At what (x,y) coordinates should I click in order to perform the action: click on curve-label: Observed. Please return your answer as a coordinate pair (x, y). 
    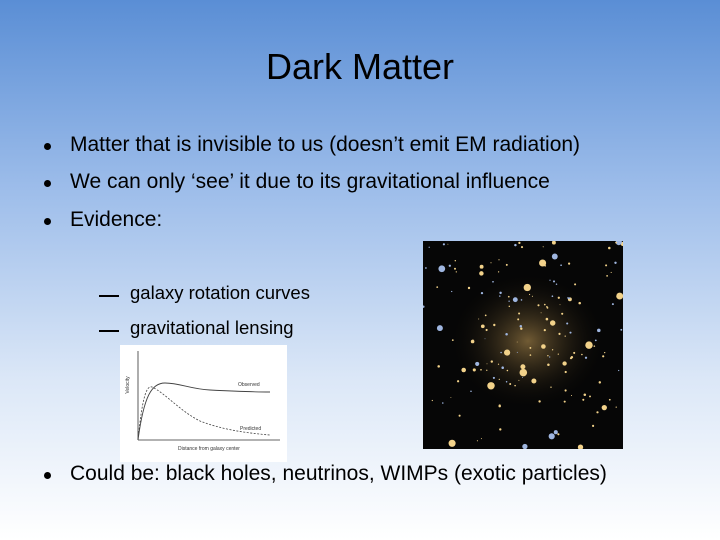
    Looking at the image, I should click on (249, 385).